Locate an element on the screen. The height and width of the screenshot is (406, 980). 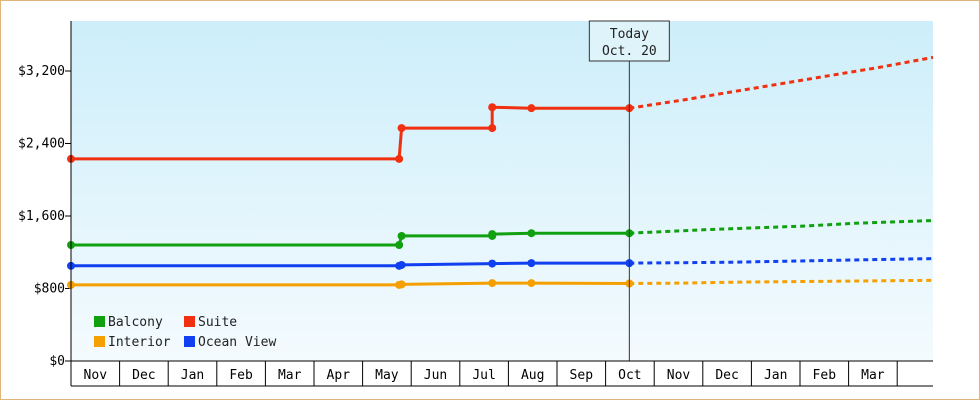
legend-label: Balcony is located at coordinates (135, 322).